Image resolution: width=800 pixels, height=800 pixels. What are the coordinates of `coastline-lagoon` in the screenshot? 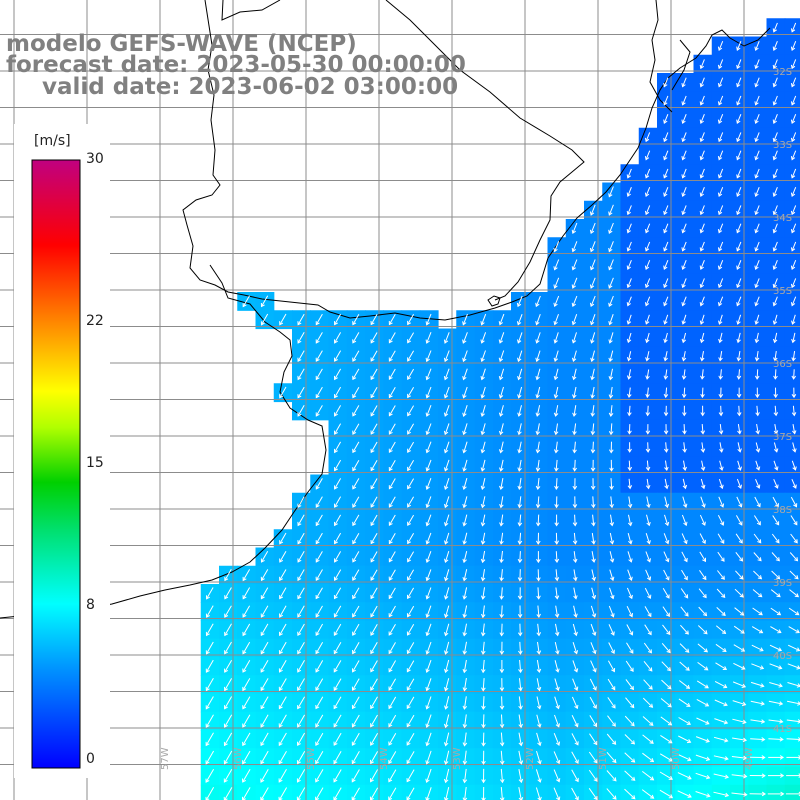 It's located at (670, 56).